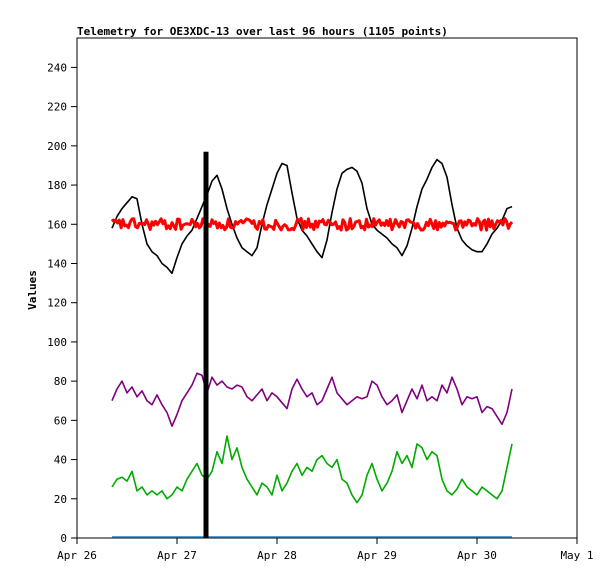  Describe the element at coordinates (576, 555) in the screenshot. I see `x-tick-label-5: May 1` at that location.